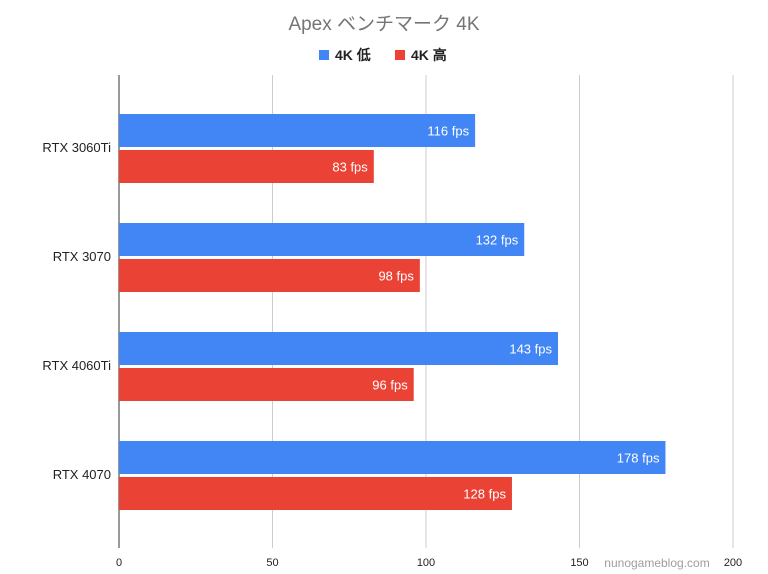  What do you see at coordinates (272, 563) in the screenshot?
I see `x-tick-label: 50` at bounding box center [272, 563].